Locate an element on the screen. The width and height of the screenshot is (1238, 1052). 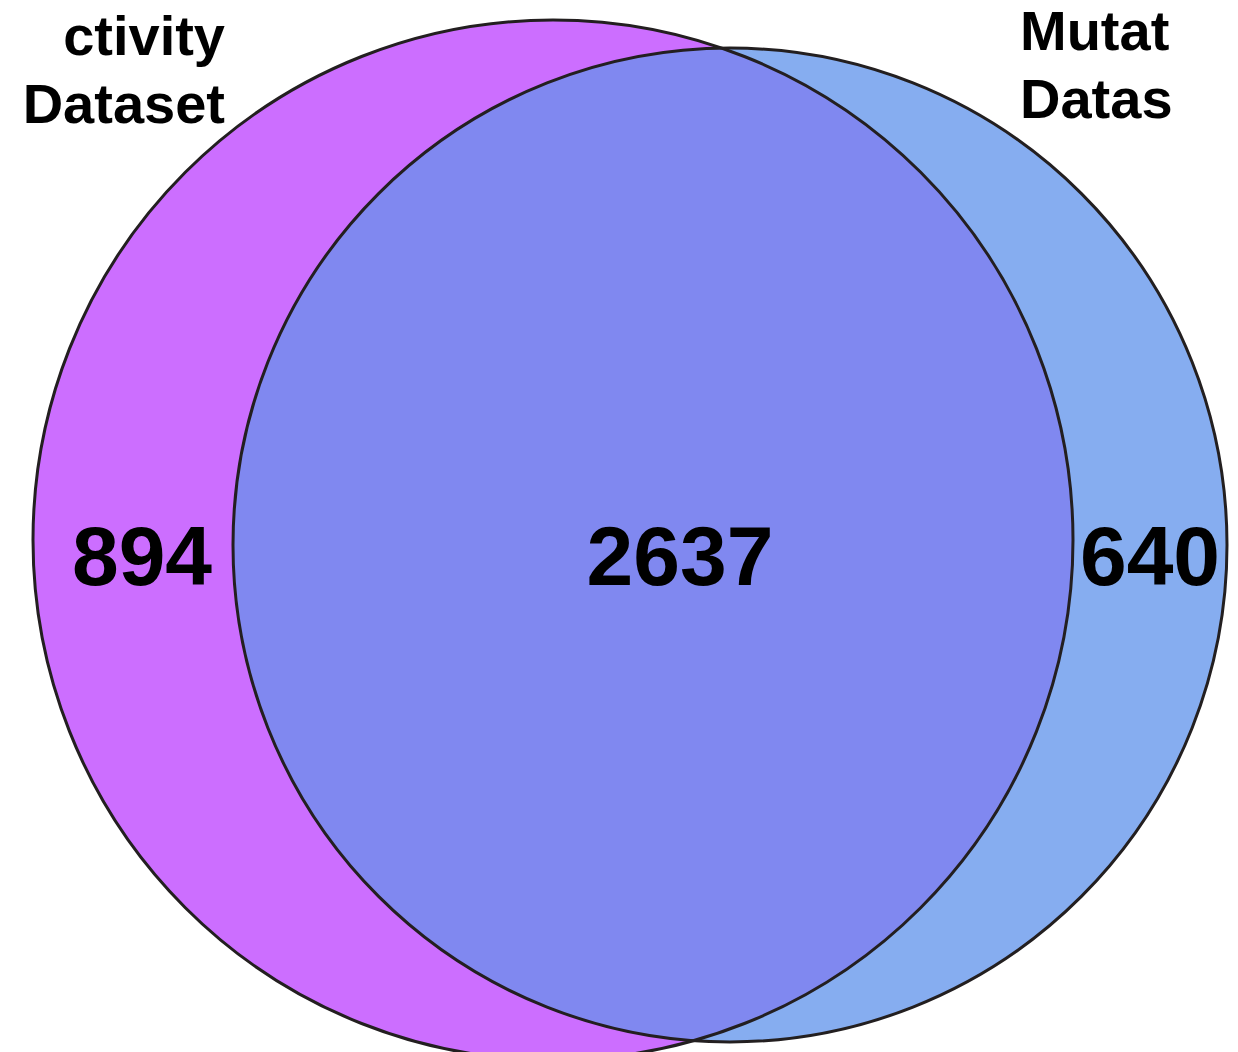
data-label: 640 is located at coordinates (1150, 556).